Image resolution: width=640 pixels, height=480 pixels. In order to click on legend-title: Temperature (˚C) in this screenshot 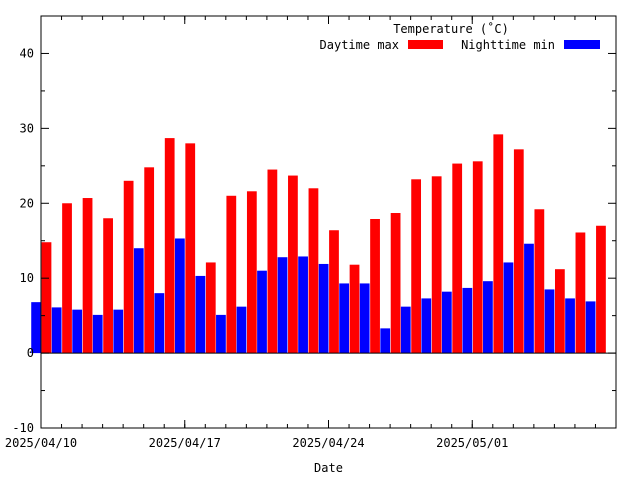, I will do `click(451, 28)`.